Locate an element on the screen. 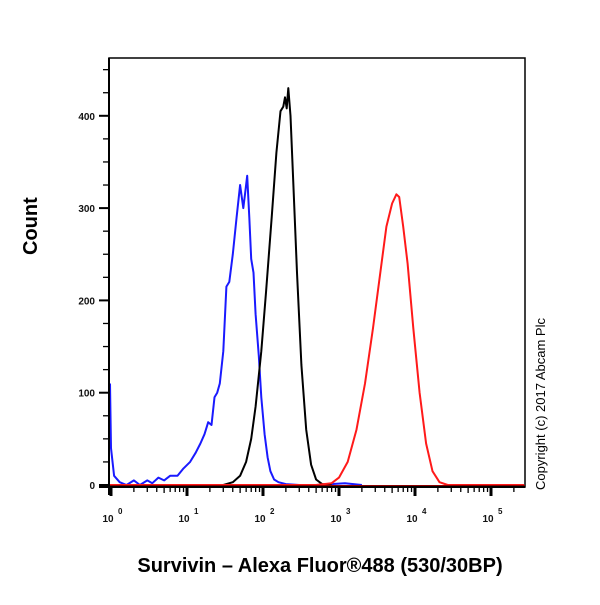 This screenshot has height=605, width=600. series-black is located at coordinates (277, 286).